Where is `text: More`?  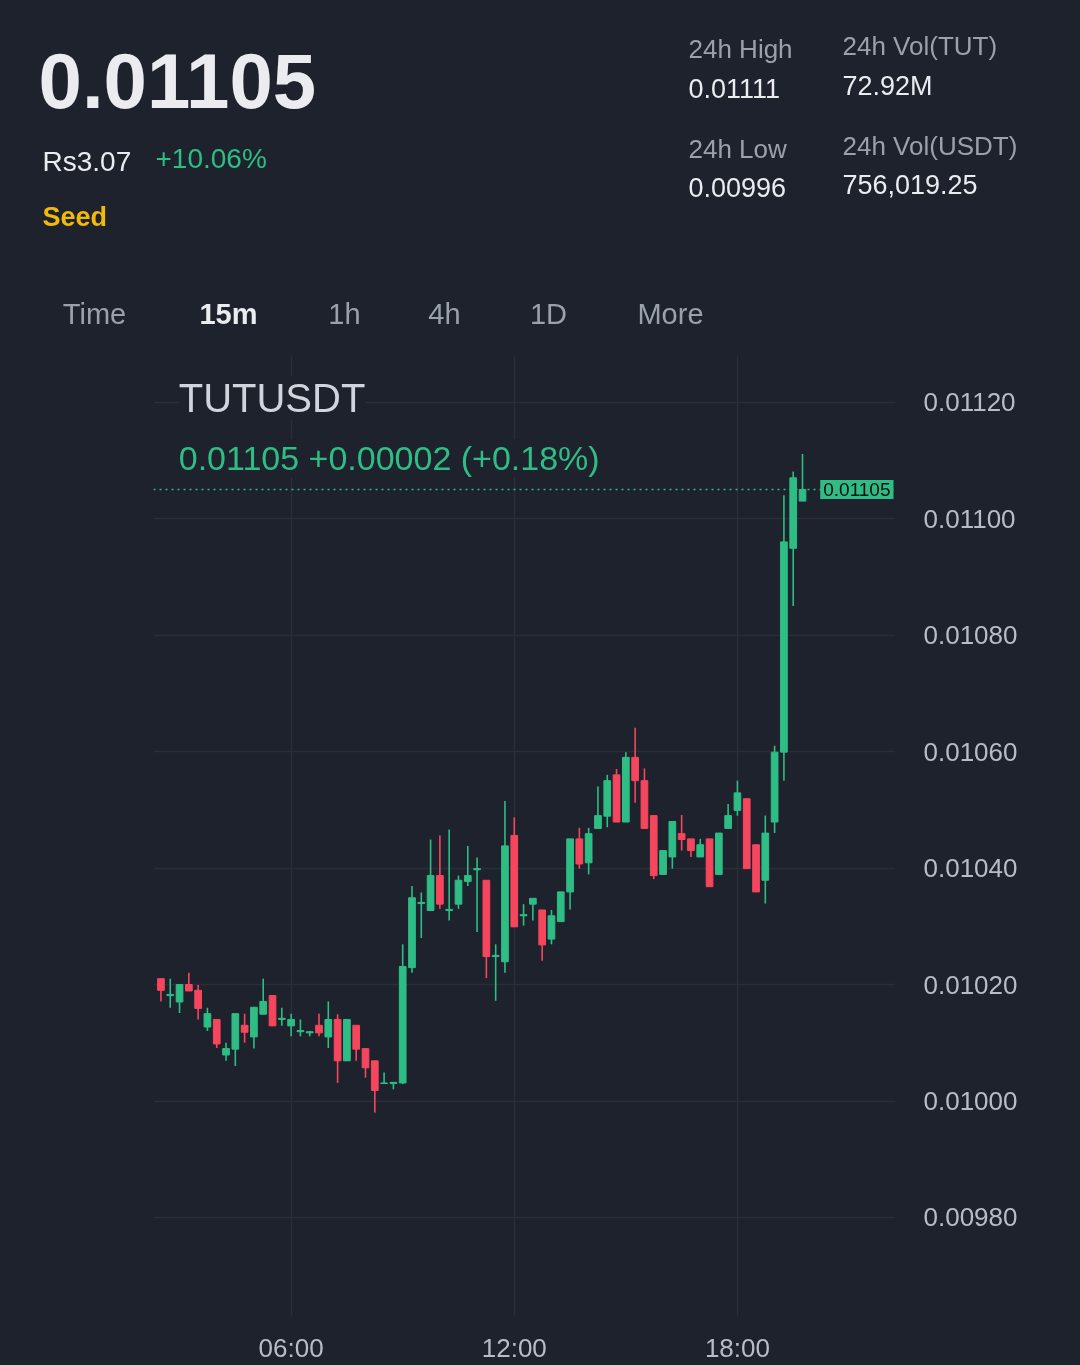 text: More is located at coordinates (670, 313).